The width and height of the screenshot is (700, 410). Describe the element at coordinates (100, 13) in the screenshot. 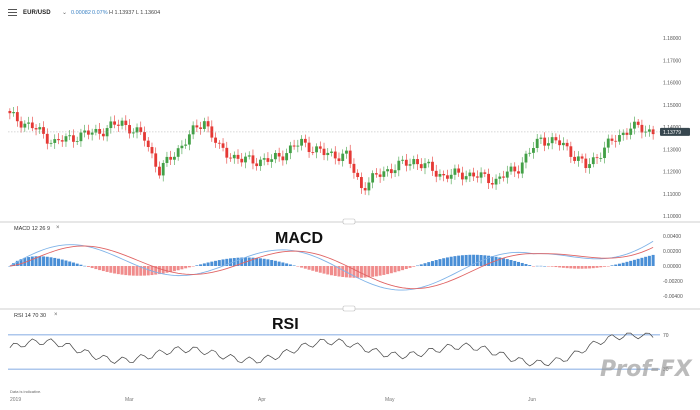

I see `price-change-percent: 0.07%` at that location.